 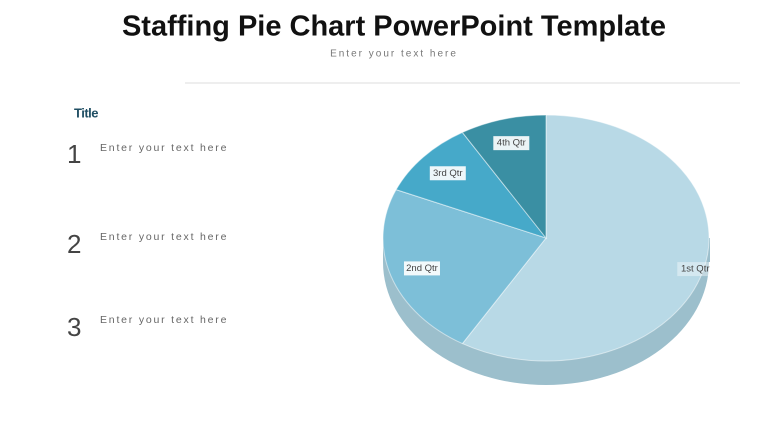 I want to click on slice-label: 1st Qtr, so click(x=695, y=269).